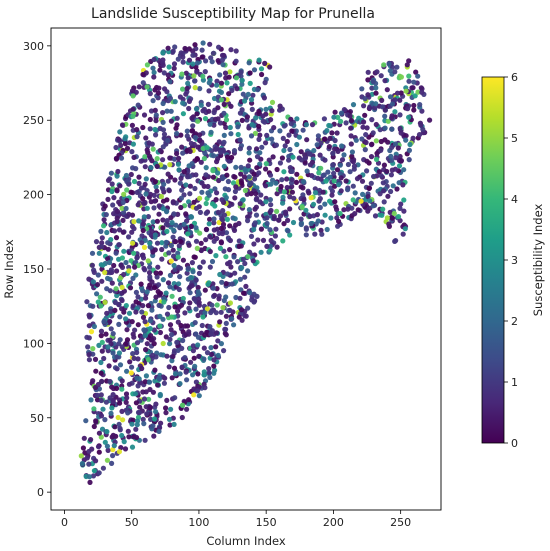 The width and height of the screenshot is (550, 551). Describe the element at coordinates (514, 77) in the screenshot. I see `colorbar-tick-label: 6` at that location.